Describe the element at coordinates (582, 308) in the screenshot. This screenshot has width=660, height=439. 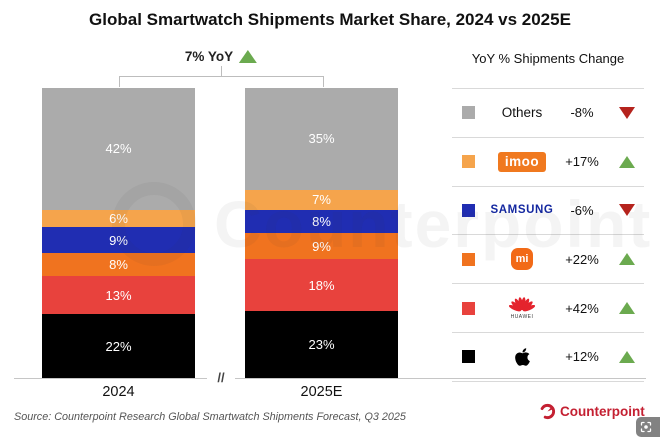
I see `yoy-change-value: +42%` at that location.